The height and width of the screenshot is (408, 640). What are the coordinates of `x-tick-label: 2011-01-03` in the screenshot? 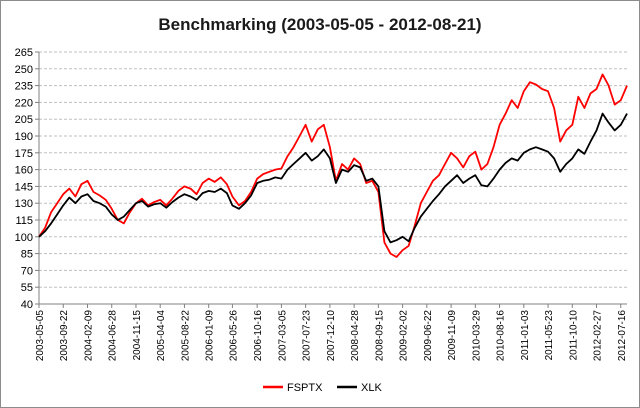 It's located at (525, 335).